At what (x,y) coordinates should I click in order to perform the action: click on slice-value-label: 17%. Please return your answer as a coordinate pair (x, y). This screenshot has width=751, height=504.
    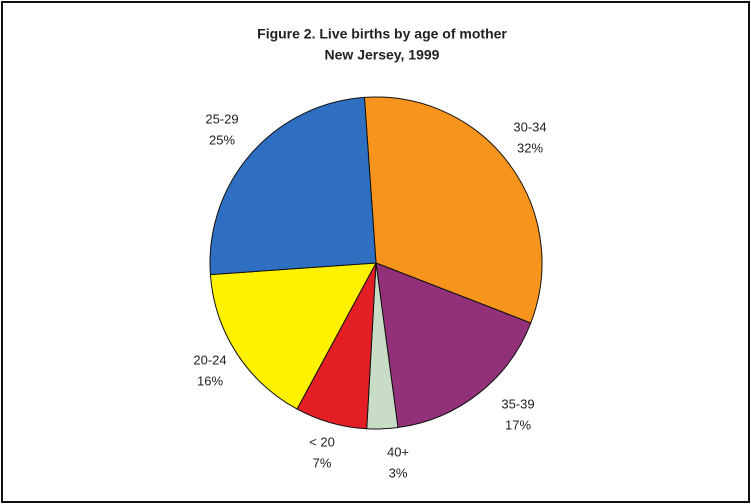
    Looking at the image, I should click on (518, 424).